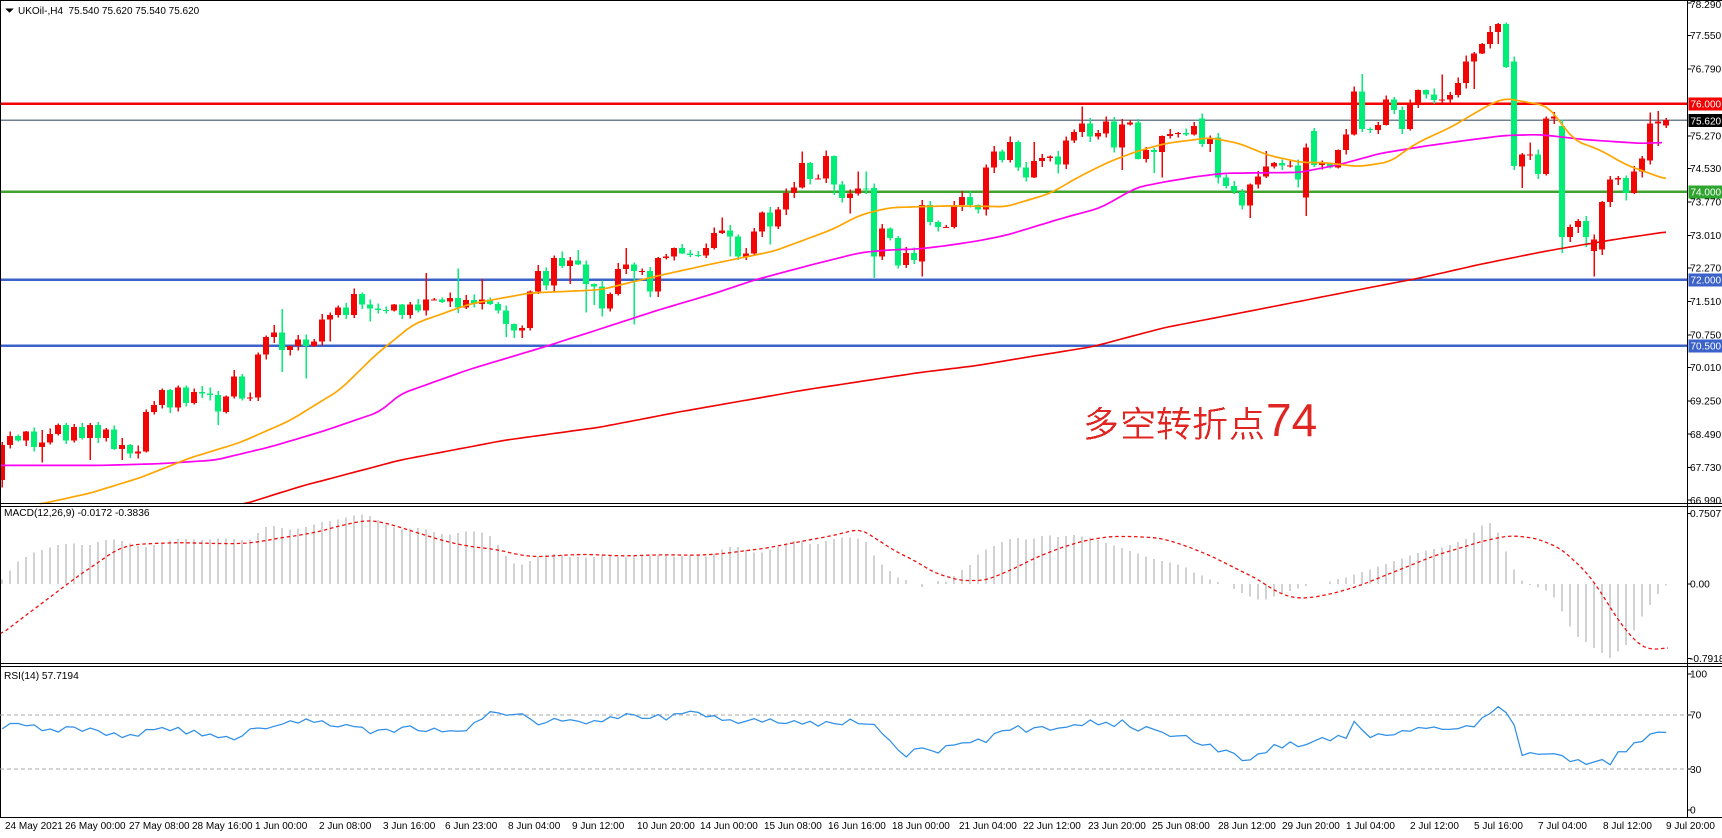 This screenshot has height=838, width=1722. What do you see at coordinates (1706, 105) in the screenshot?
I see `svg-text: 76.000` at bounding box center [1706, 105].